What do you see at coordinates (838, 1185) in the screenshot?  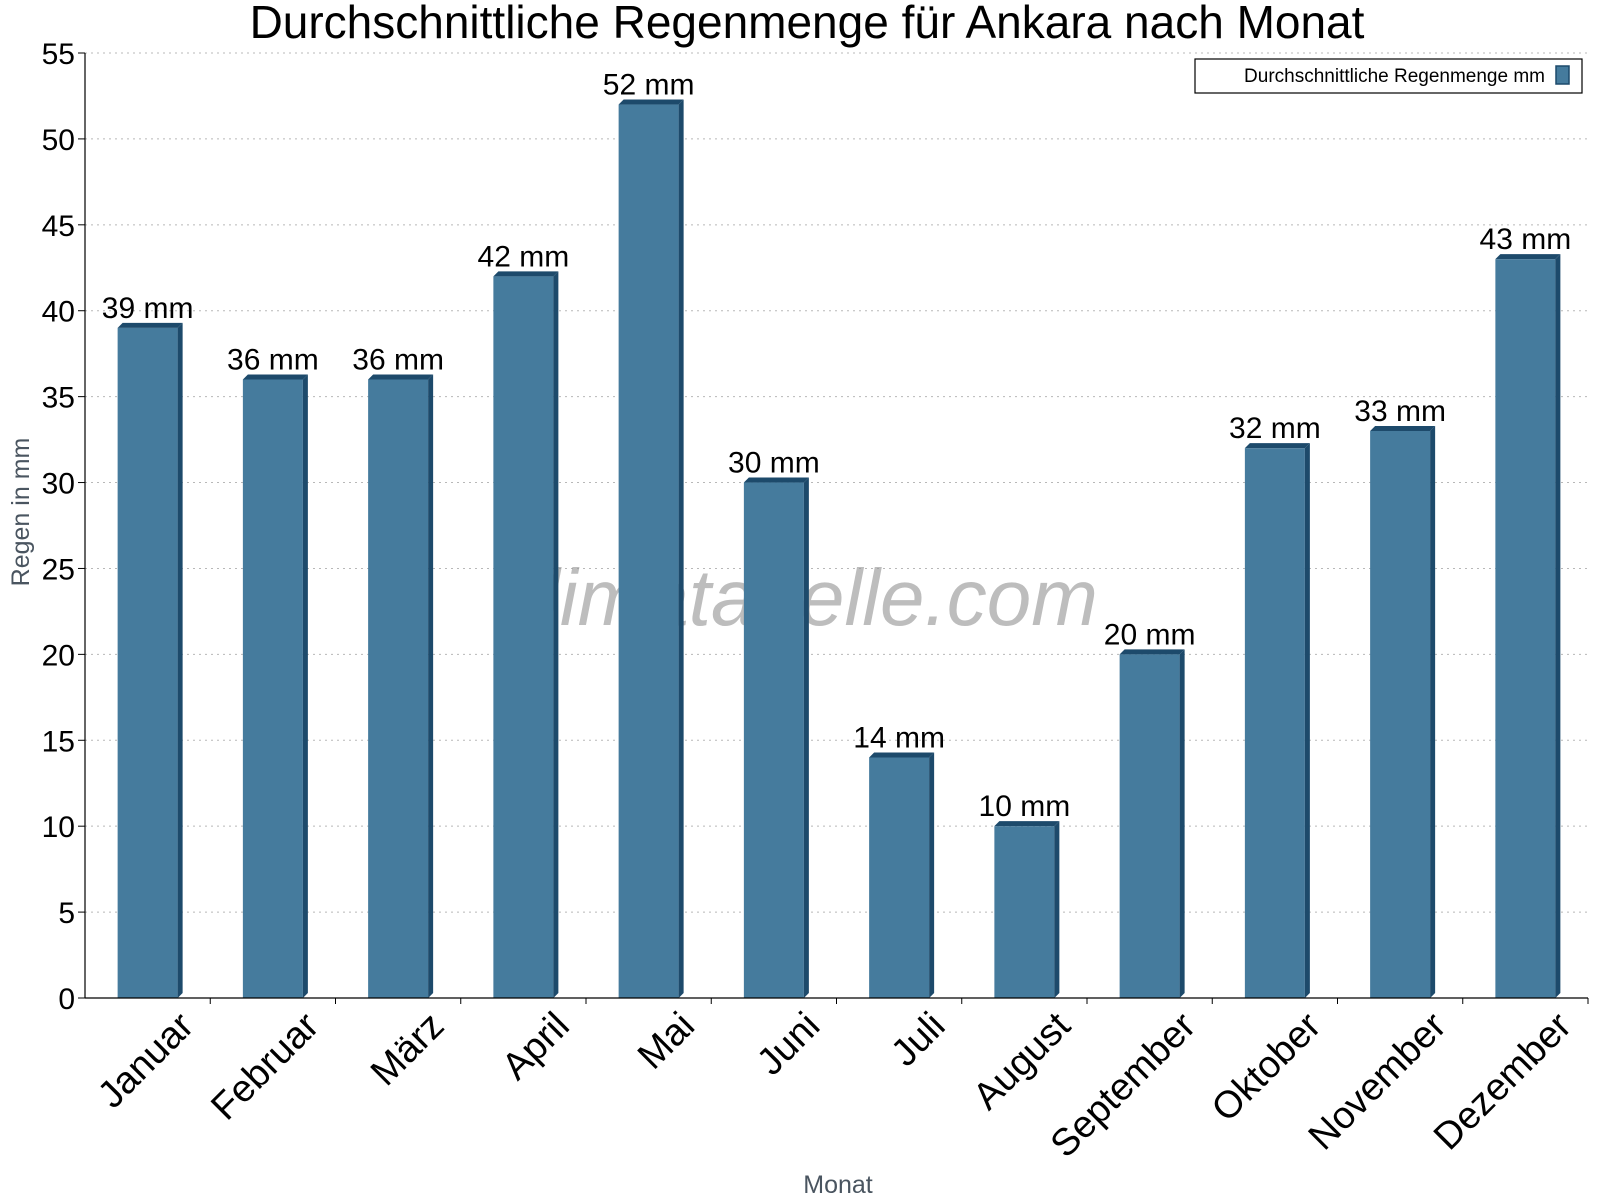 I see `x-axis-title: Monat` at bounding box center [838, 1185].